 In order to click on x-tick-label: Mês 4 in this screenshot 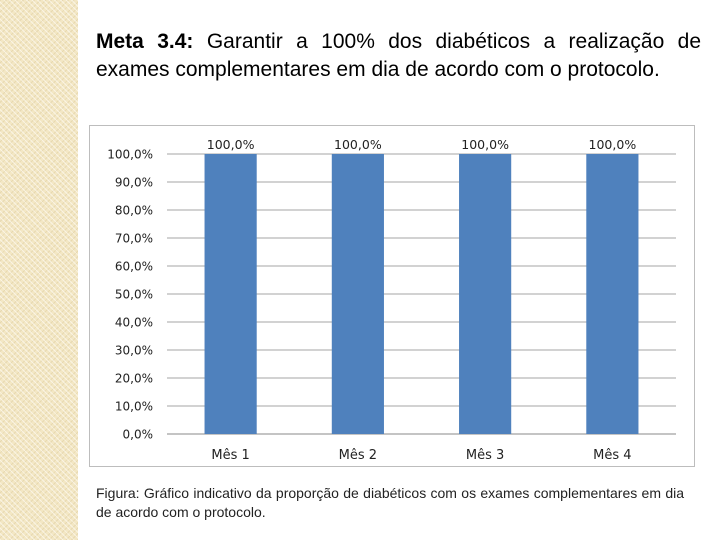, I will do `click(612, 455)`.